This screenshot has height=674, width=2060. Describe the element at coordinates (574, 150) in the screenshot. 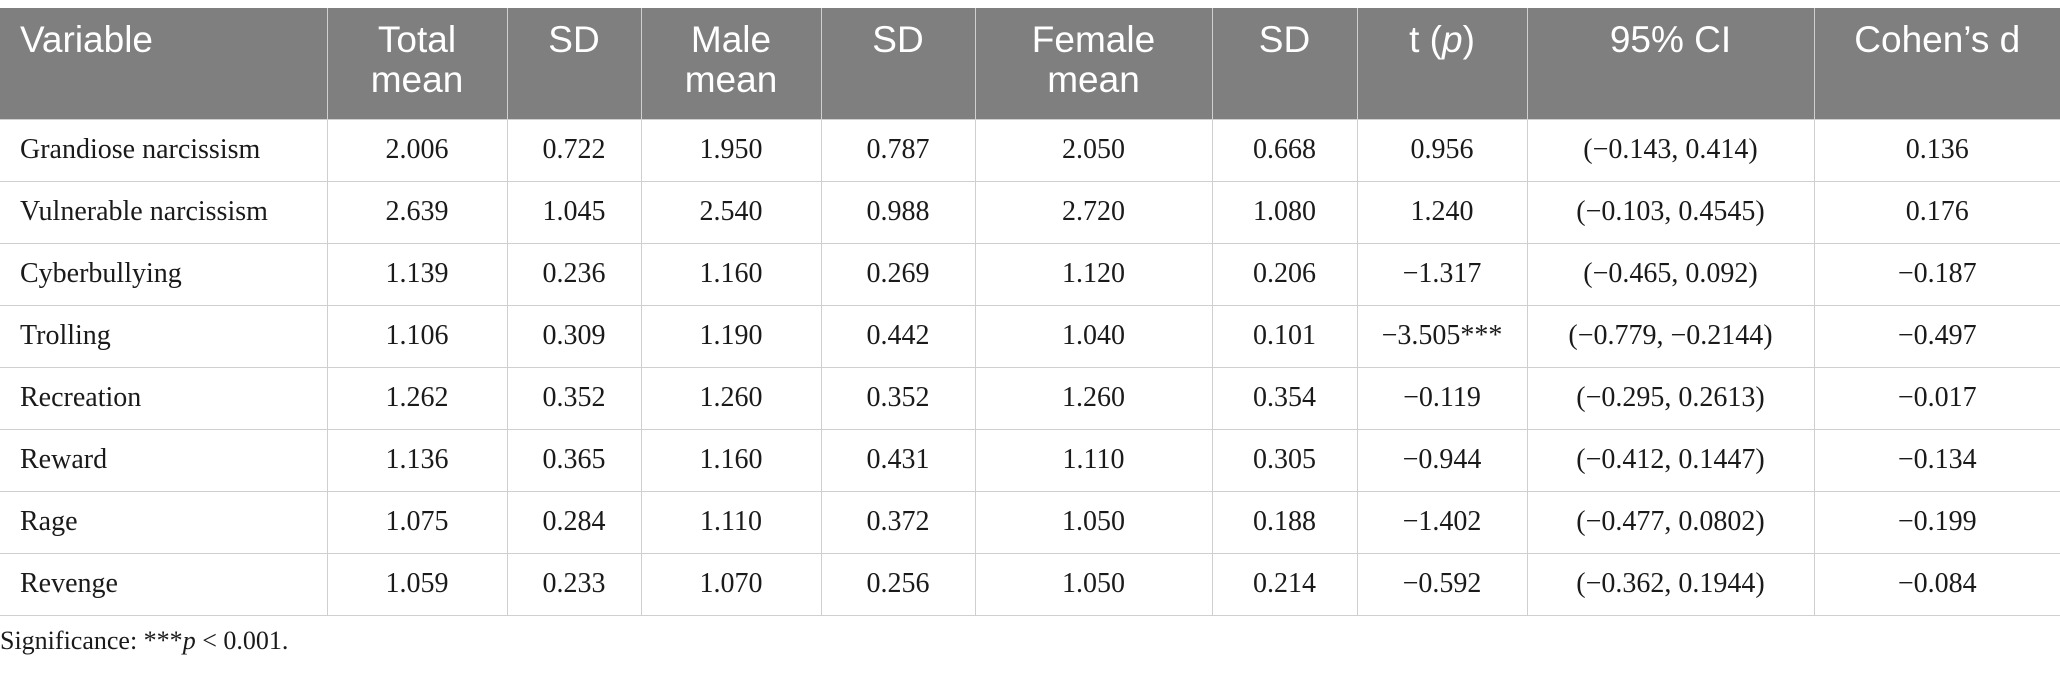

I see `cell-total-sd: 0.722` at that location.